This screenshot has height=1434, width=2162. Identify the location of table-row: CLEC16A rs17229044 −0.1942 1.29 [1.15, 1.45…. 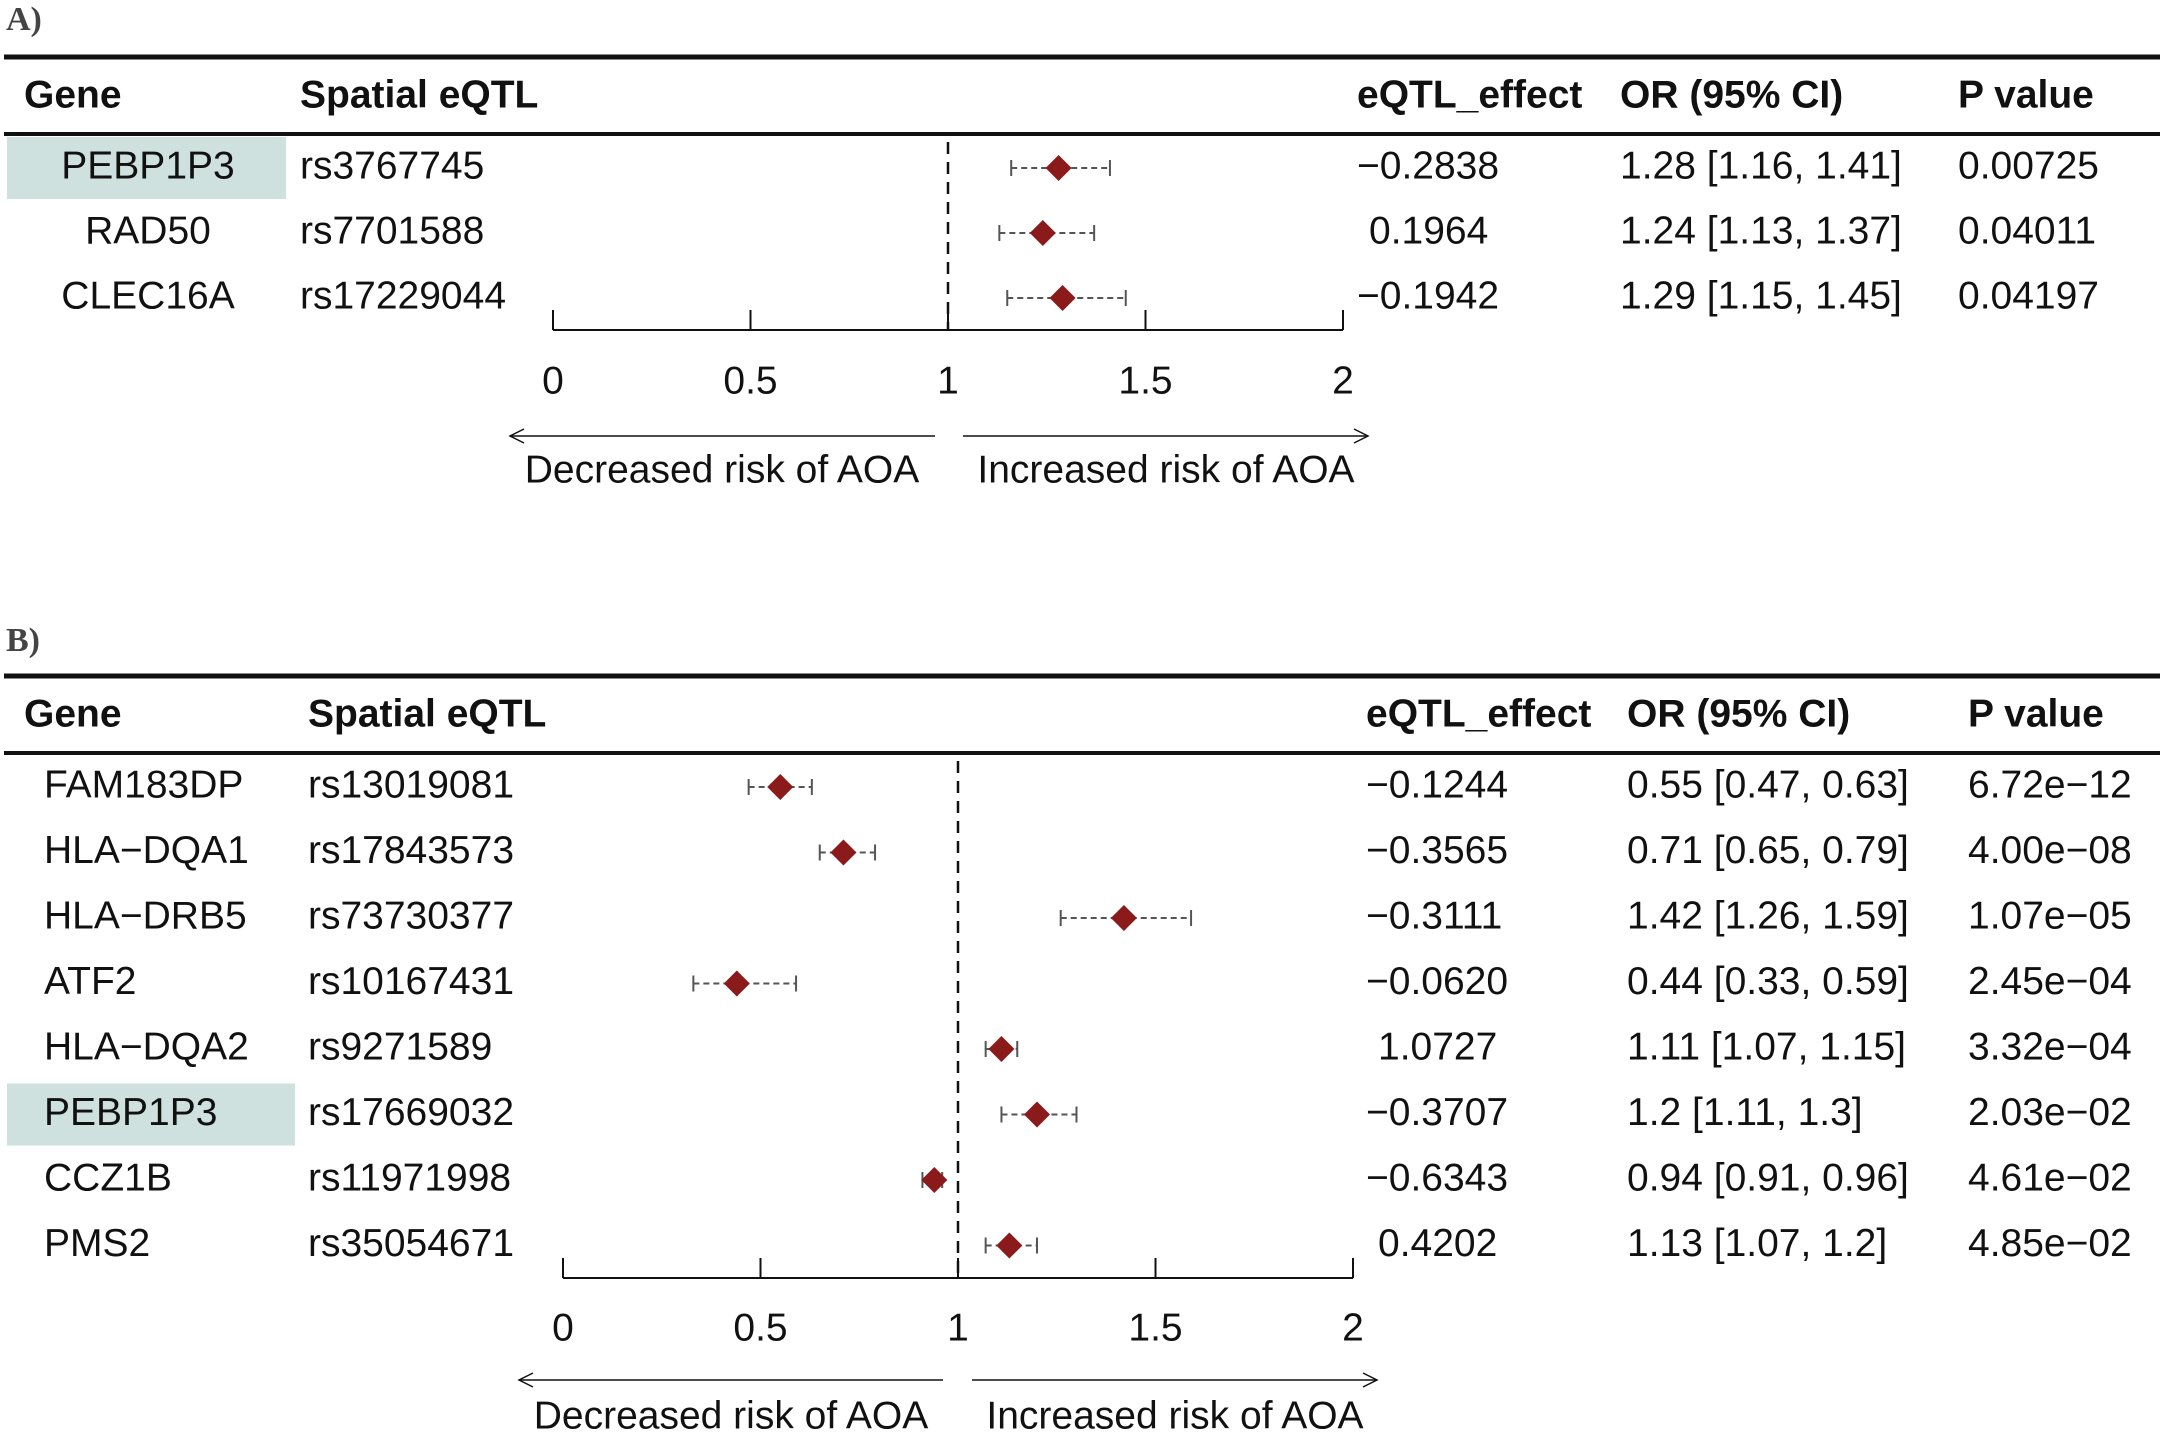
(1080, 295).